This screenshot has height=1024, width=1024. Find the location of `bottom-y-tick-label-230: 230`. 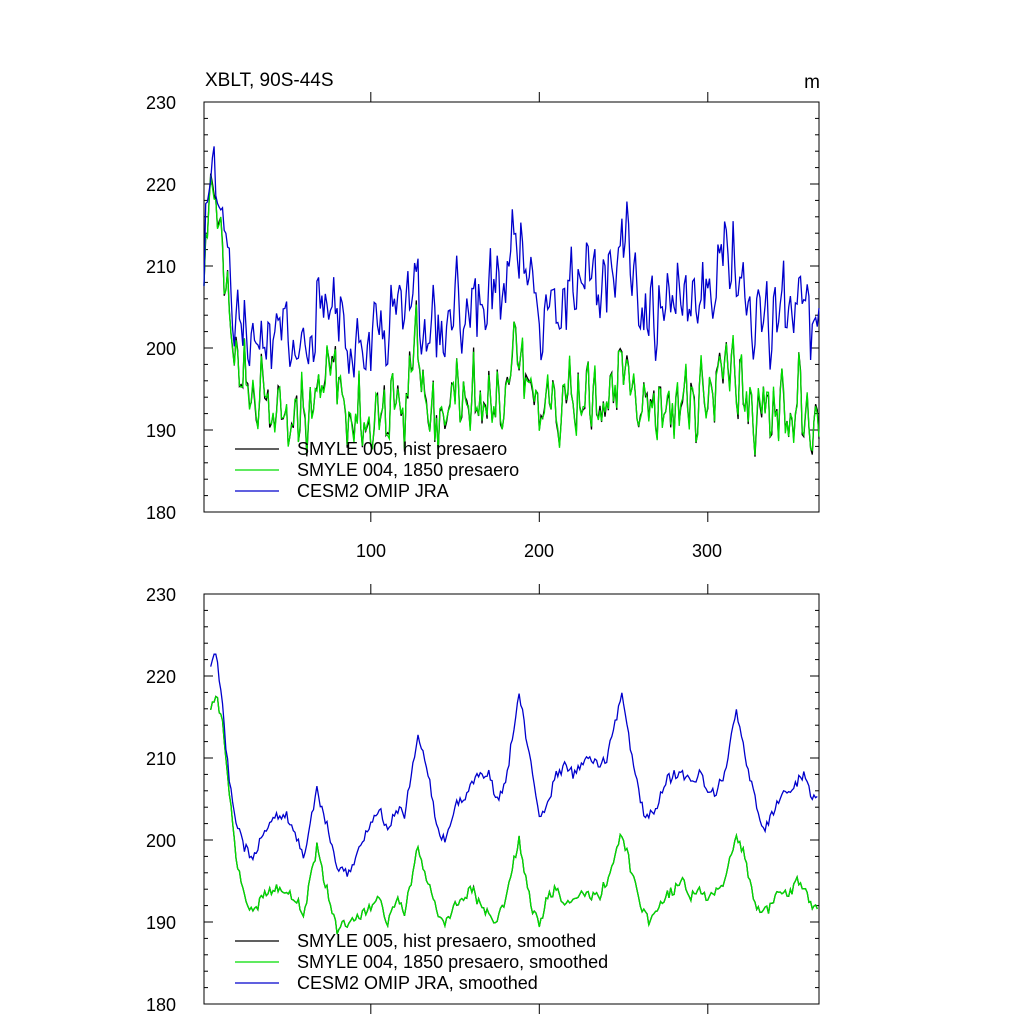

bottom-y-tick-label-230: 230 is located at coordinates (161, 595).